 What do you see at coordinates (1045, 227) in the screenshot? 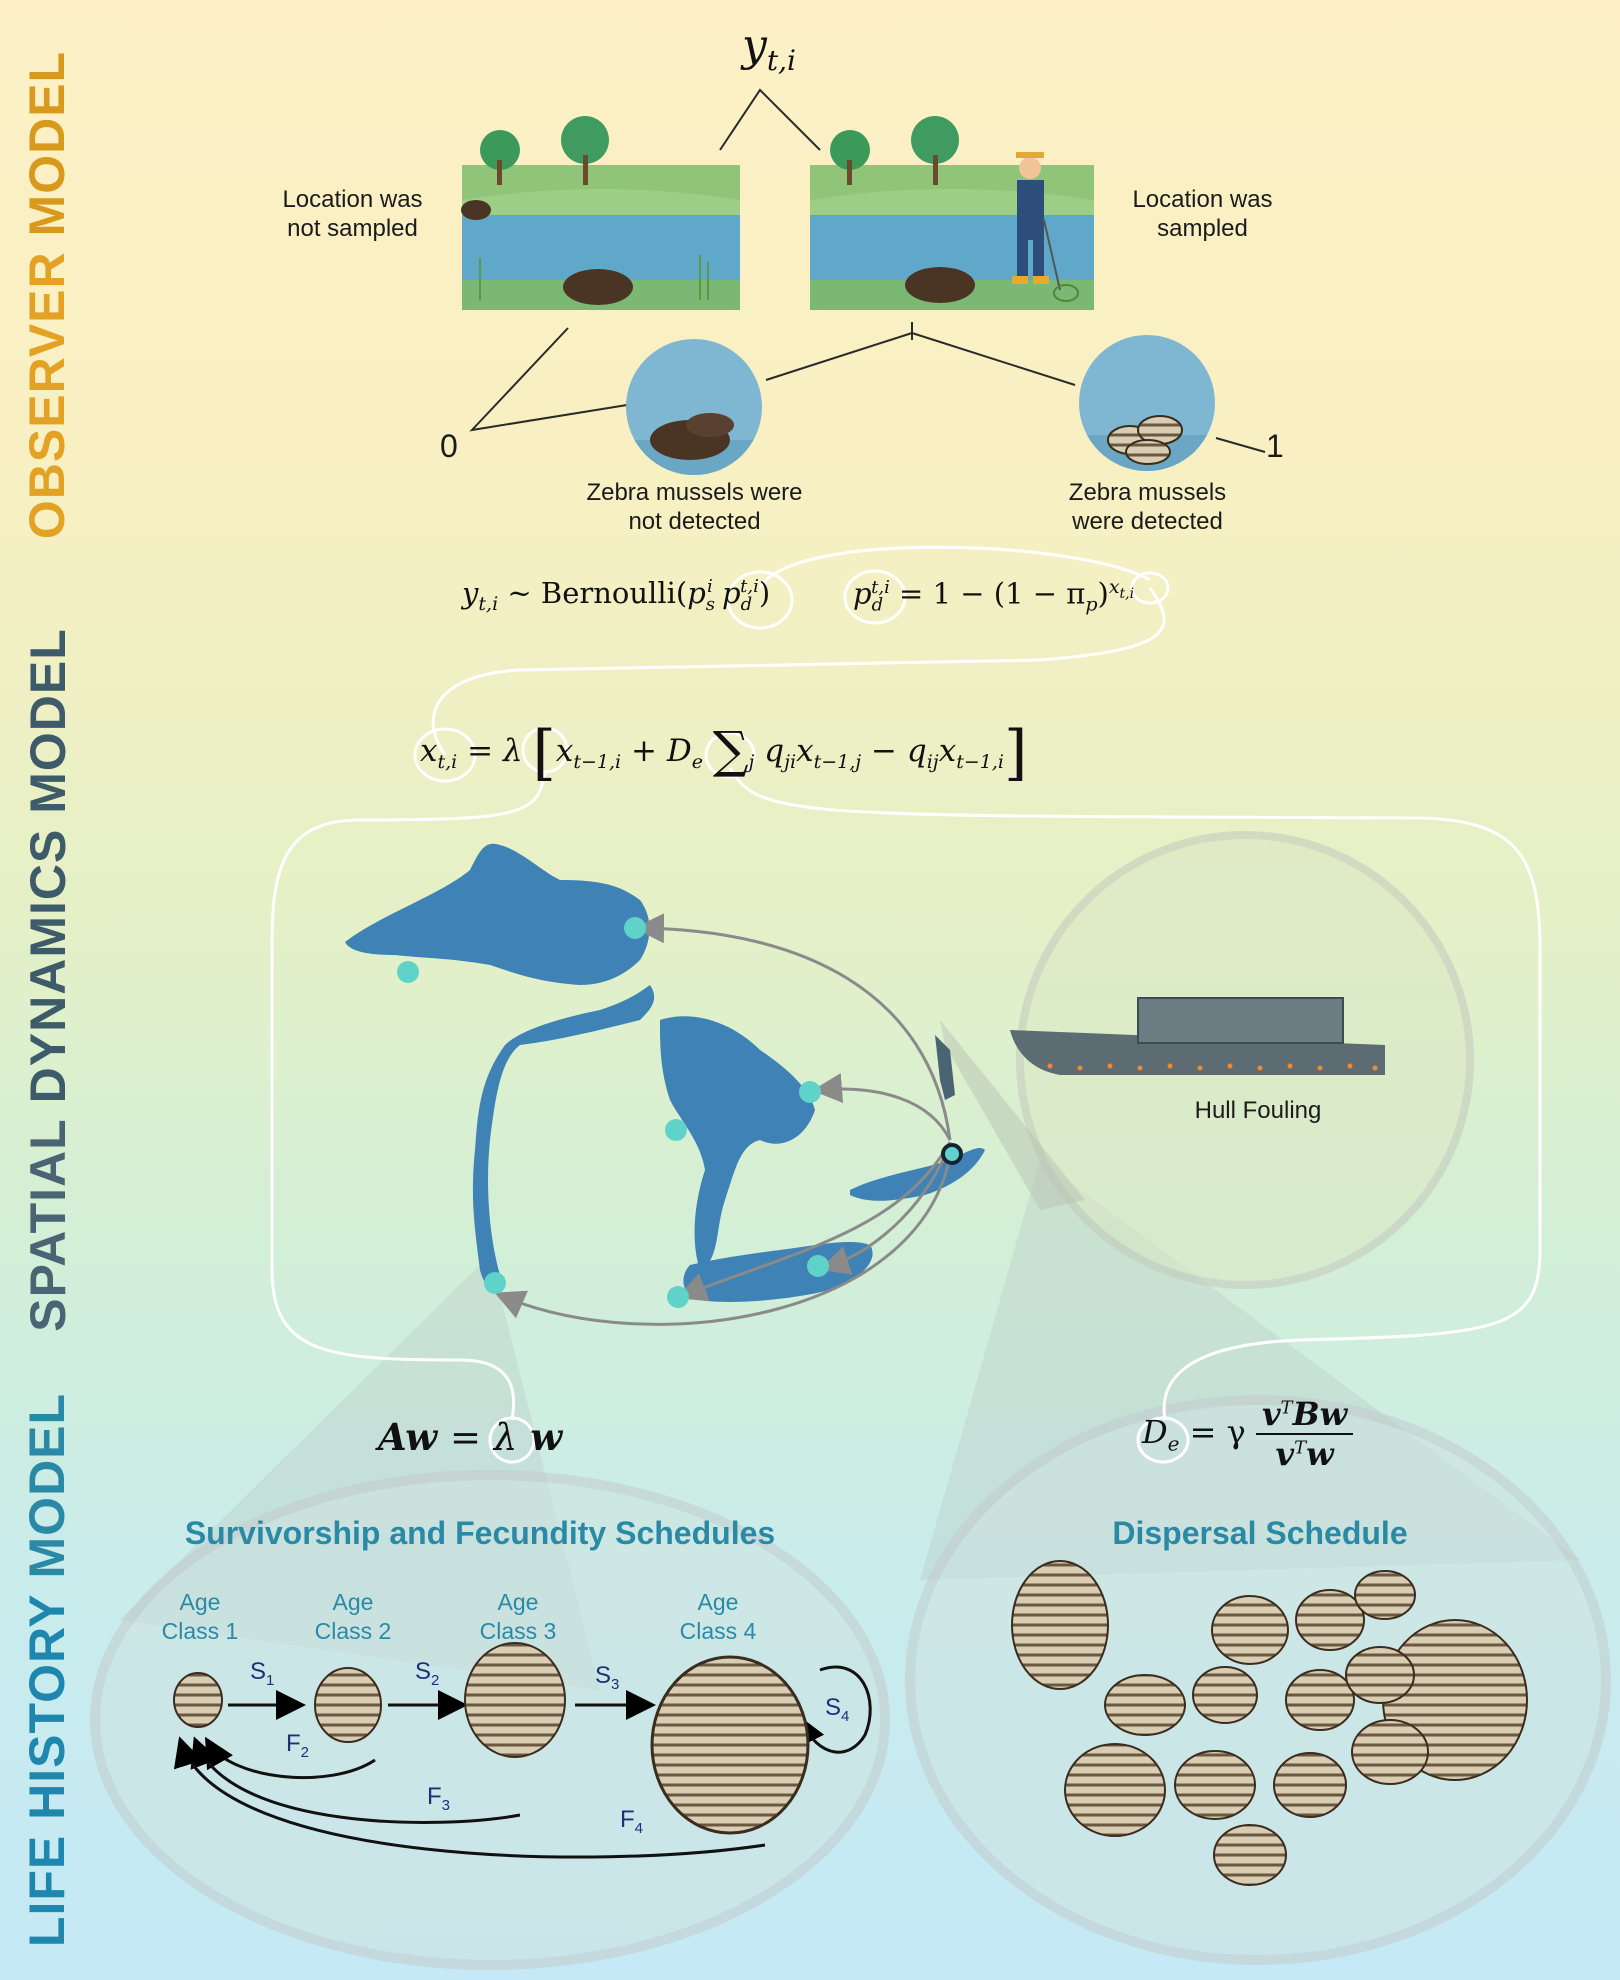
I see `person-icon` at bounding box center [1045, 227].